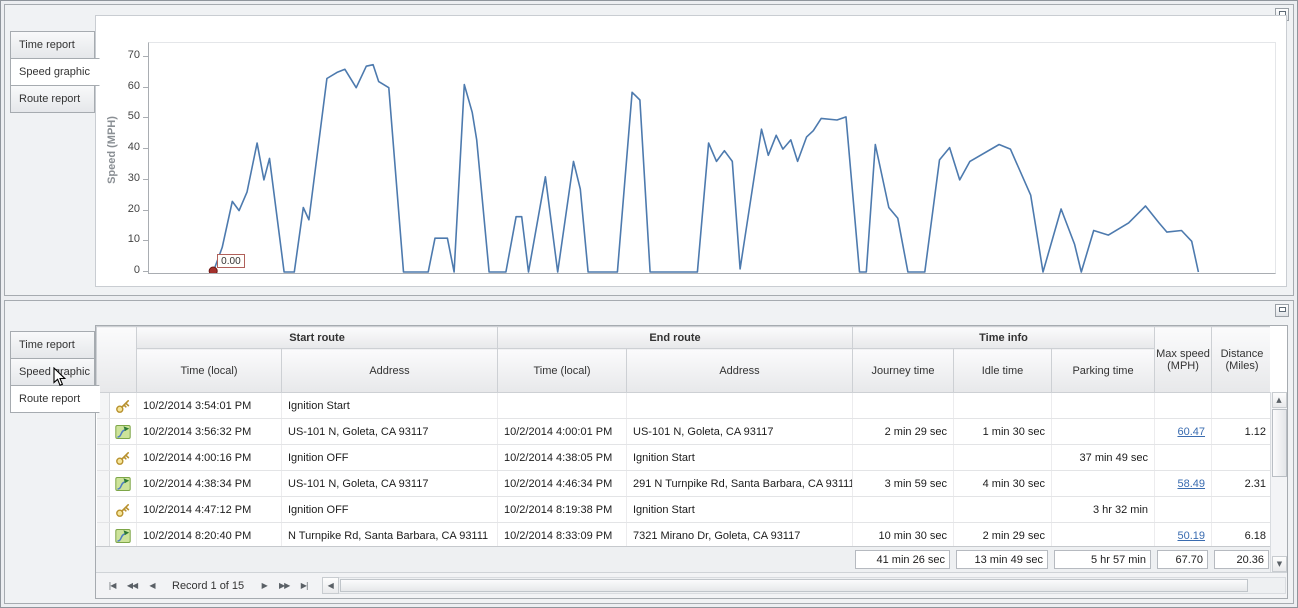  What do you see at coordinates (1240, 359) in the screenshot?
I see `column-header-distance: Distance (Miles)` at bounding box center [1240, 359].